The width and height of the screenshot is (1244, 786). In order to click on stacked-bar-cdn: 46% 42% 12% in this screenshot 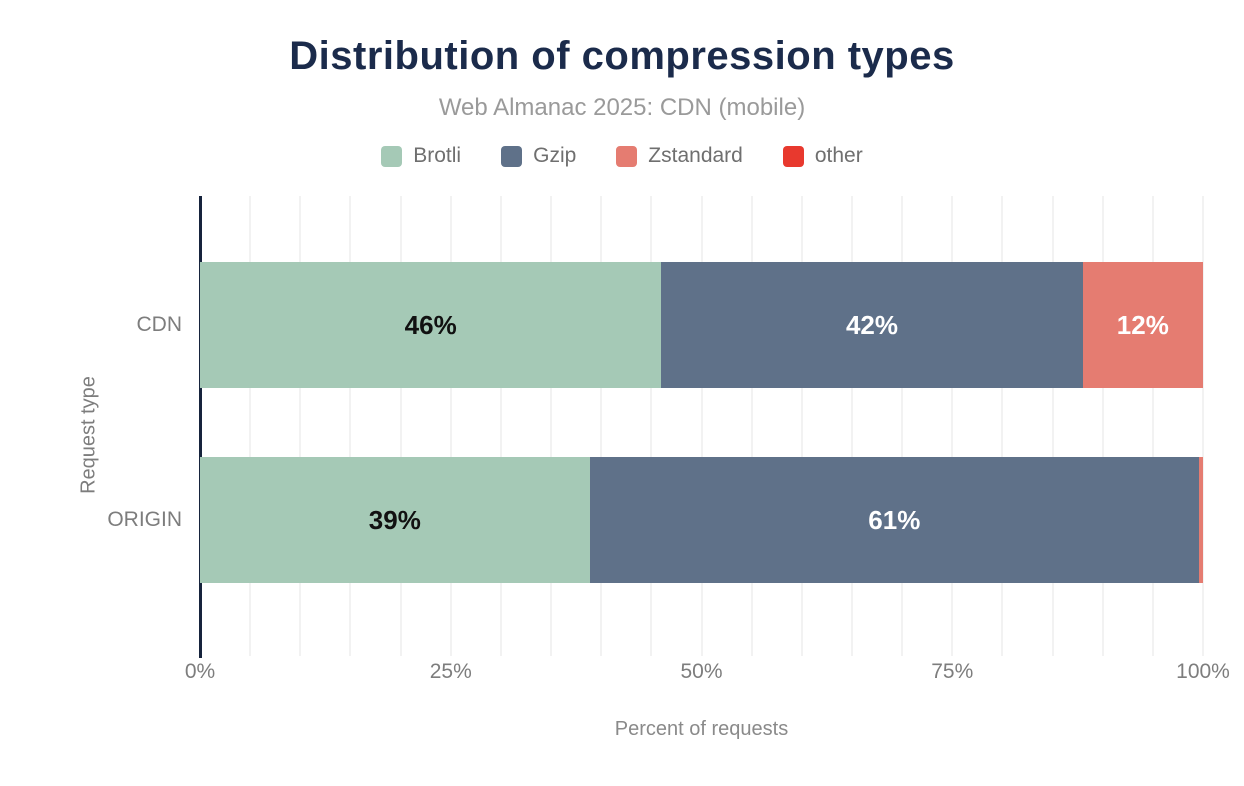, I will do `click(701, 325)`.